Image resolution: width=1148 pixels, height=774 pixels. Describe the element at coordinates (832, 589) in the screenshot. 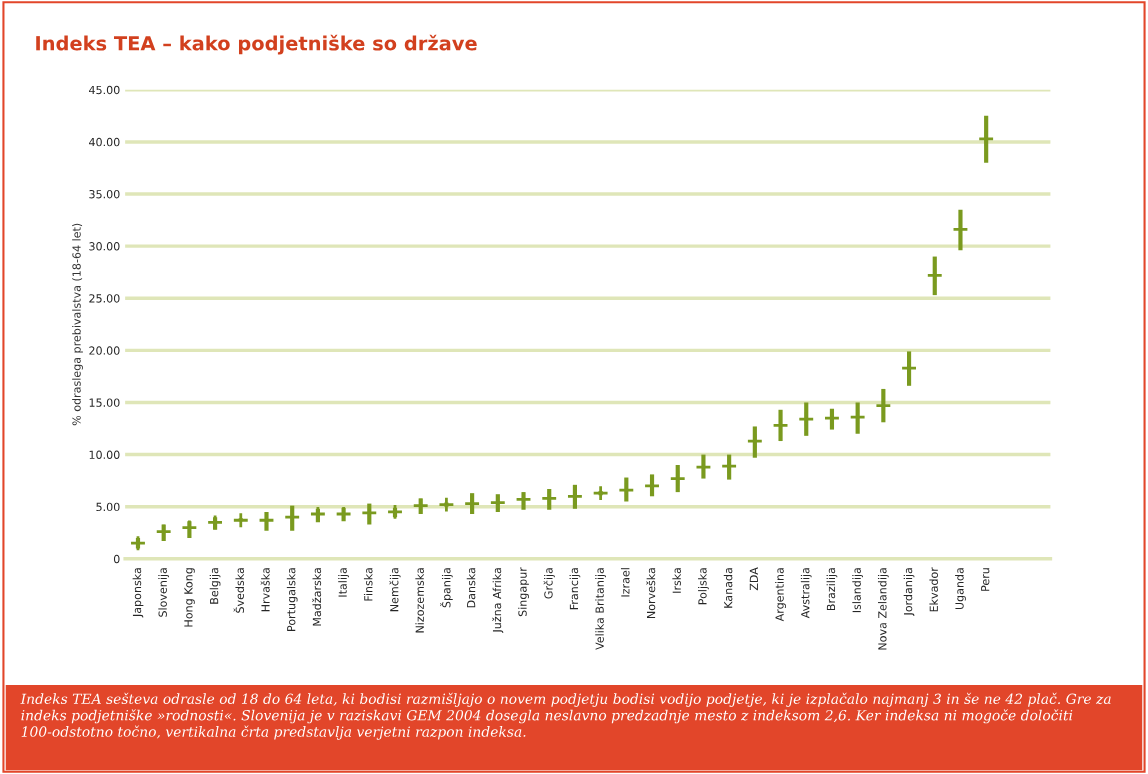

I see `x-tick-label: Brazilija` at that location.